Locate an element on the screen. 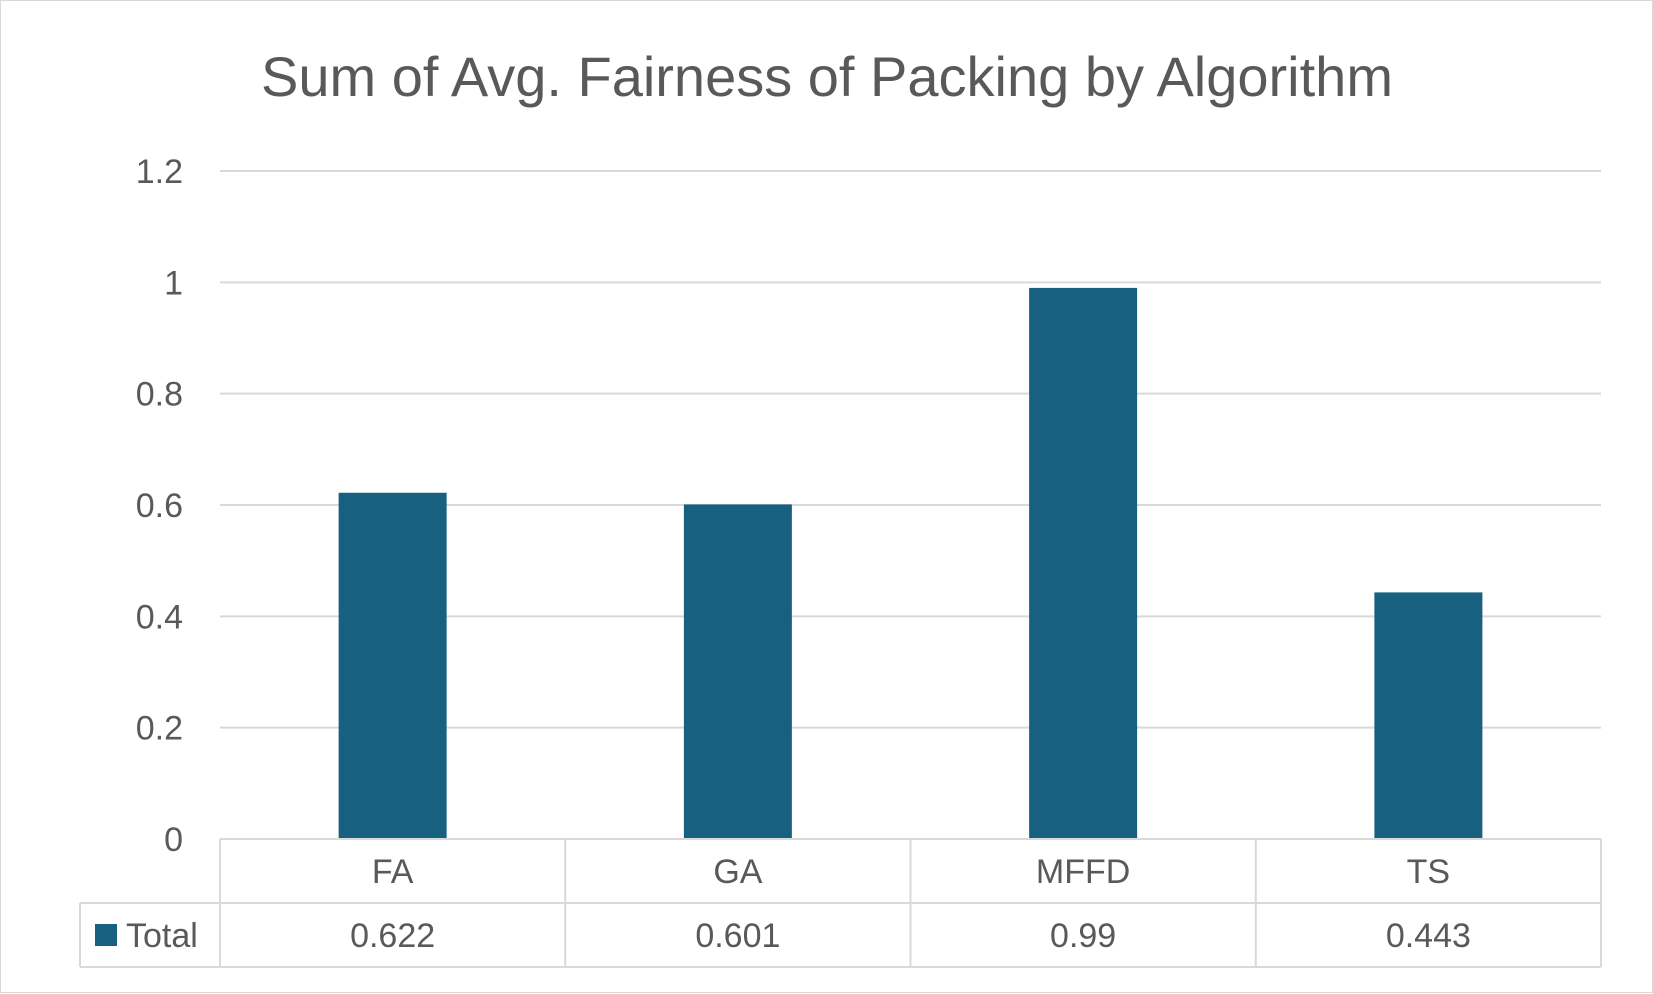 This screenshot has width=1653, height=994. bar-ga is located at coordinates (737, 671).